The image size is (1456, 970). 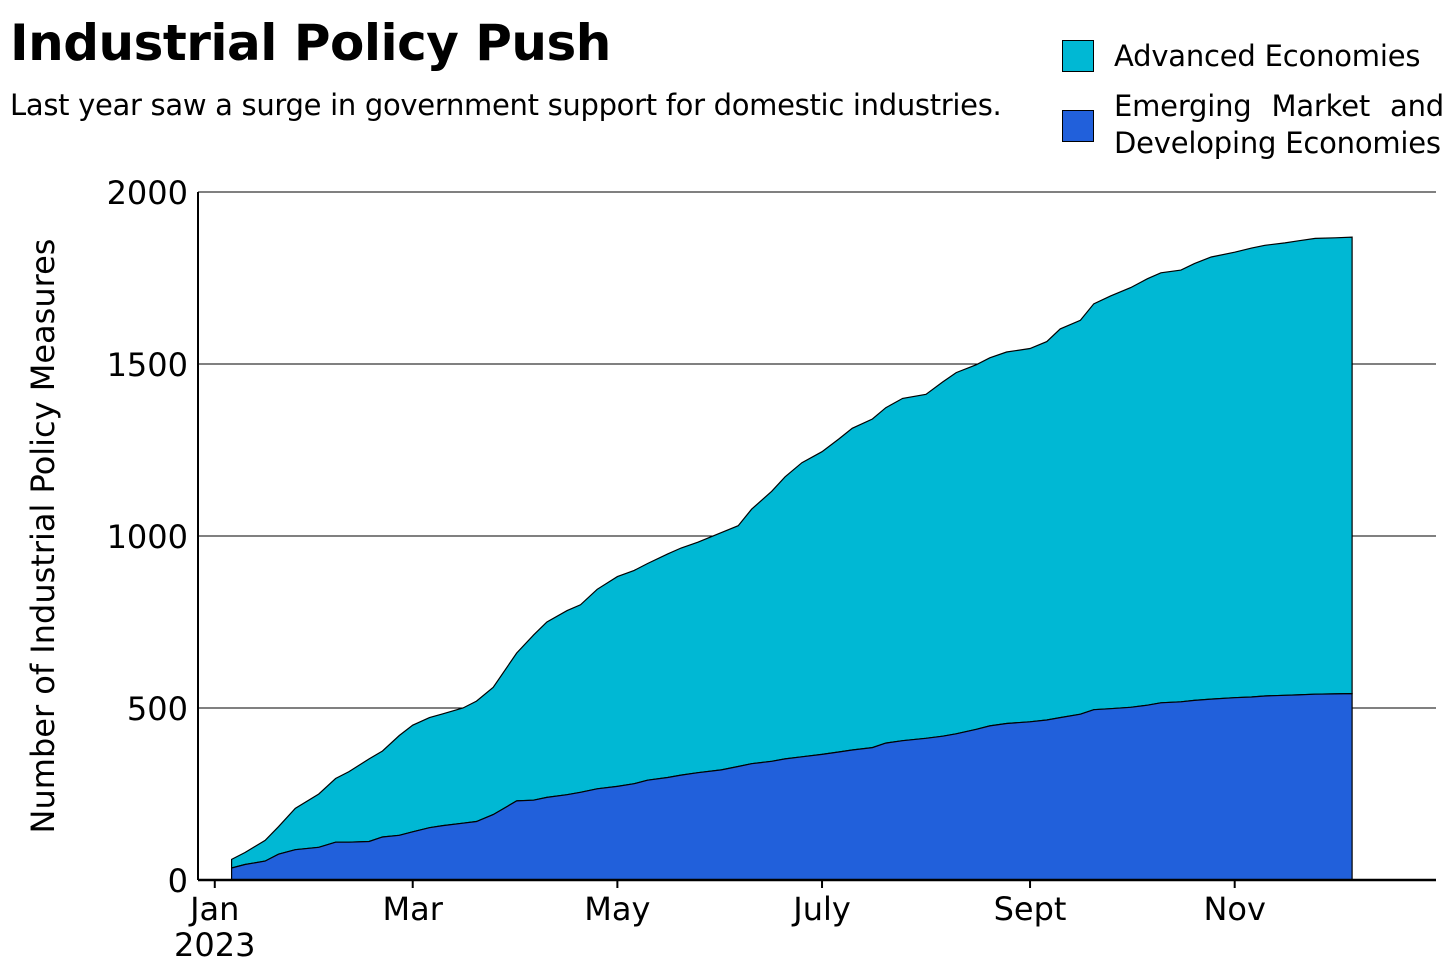 I want to click on x-tick-may: May, so click(x=617, y=909).